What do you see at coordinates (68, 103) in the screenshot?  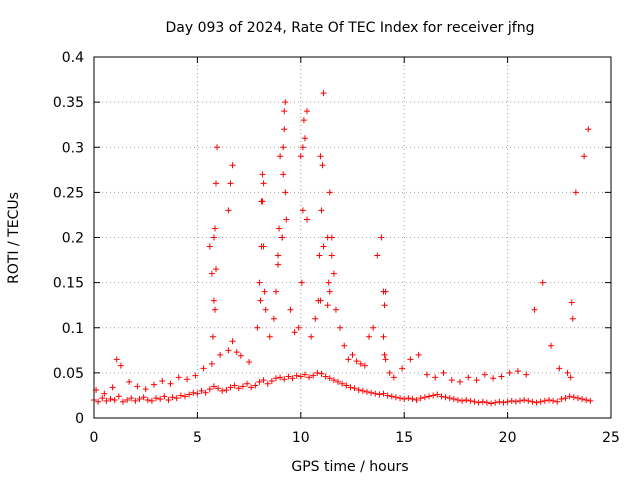 I see `y-tick-label: 0.35` at bounding box center [68, 103].